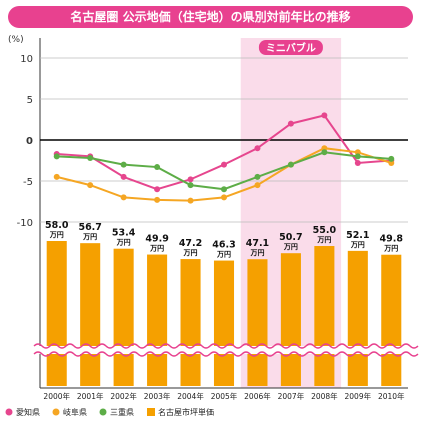 This screenshot has width=421, height=421. I want to click on x-tick-label: 2010年, so click(391, 396).